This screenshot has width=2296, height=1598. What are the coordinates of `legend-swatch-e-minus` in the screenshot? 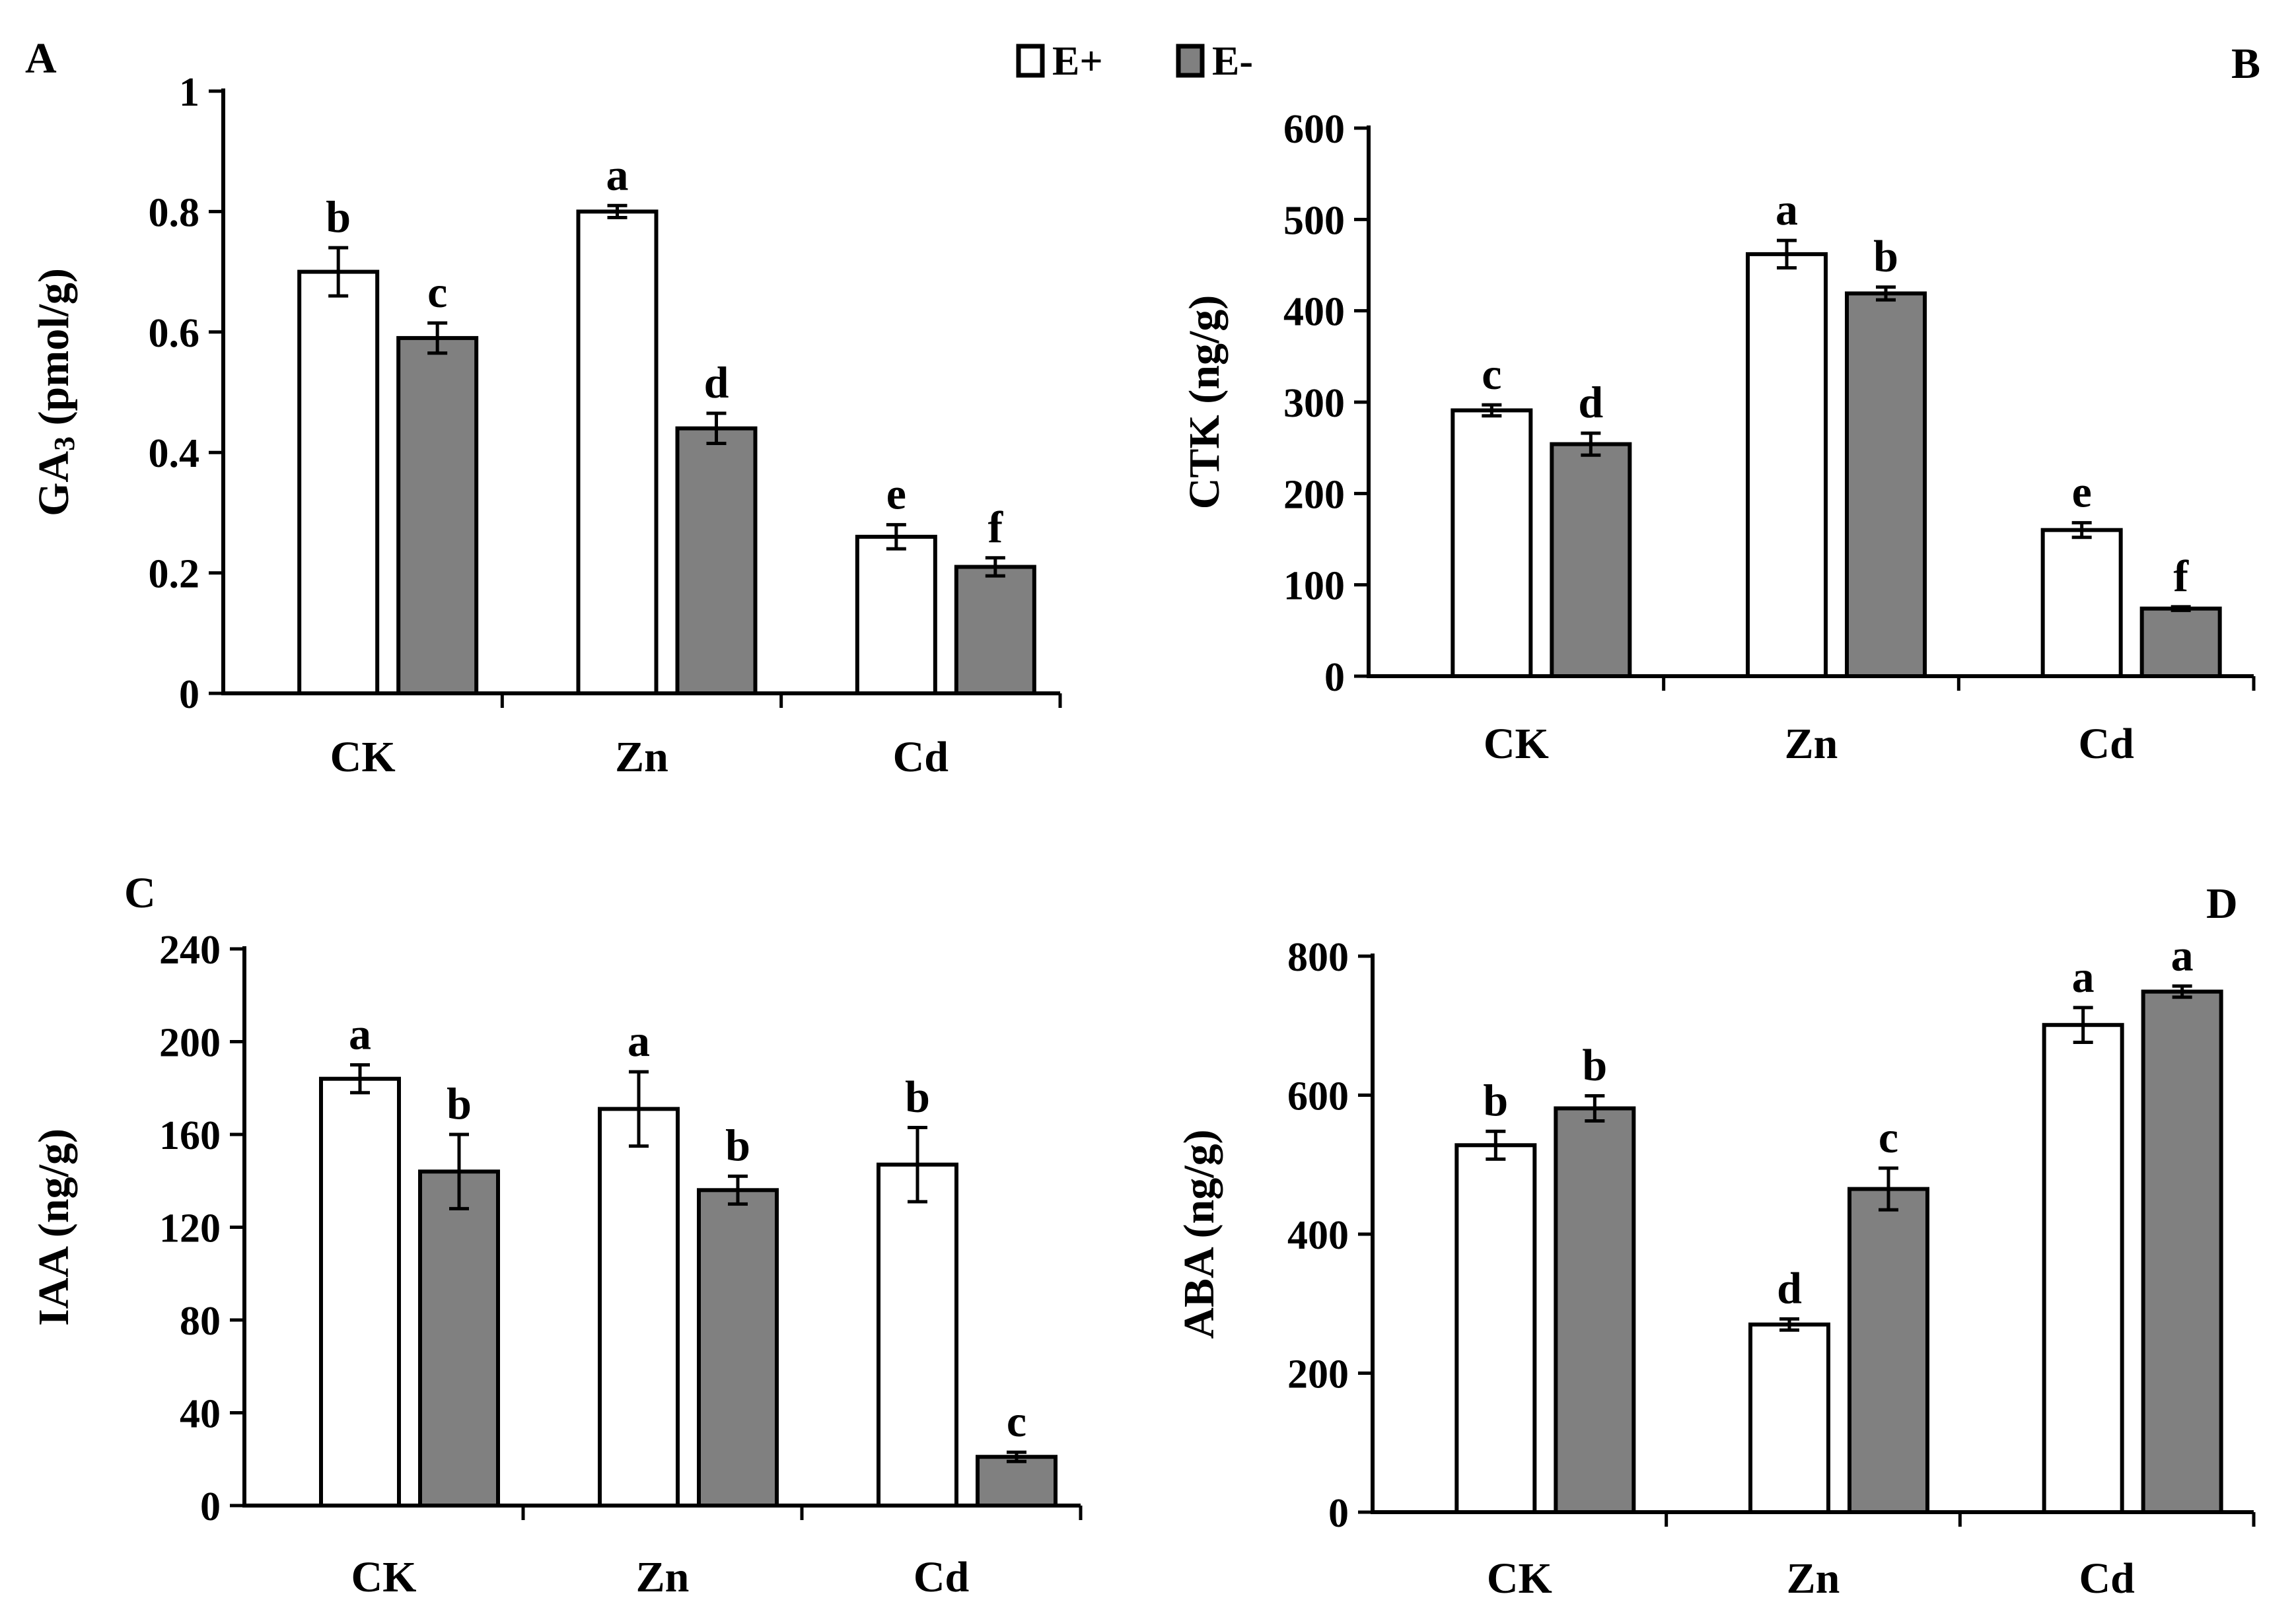 It's located at (1190, 61).